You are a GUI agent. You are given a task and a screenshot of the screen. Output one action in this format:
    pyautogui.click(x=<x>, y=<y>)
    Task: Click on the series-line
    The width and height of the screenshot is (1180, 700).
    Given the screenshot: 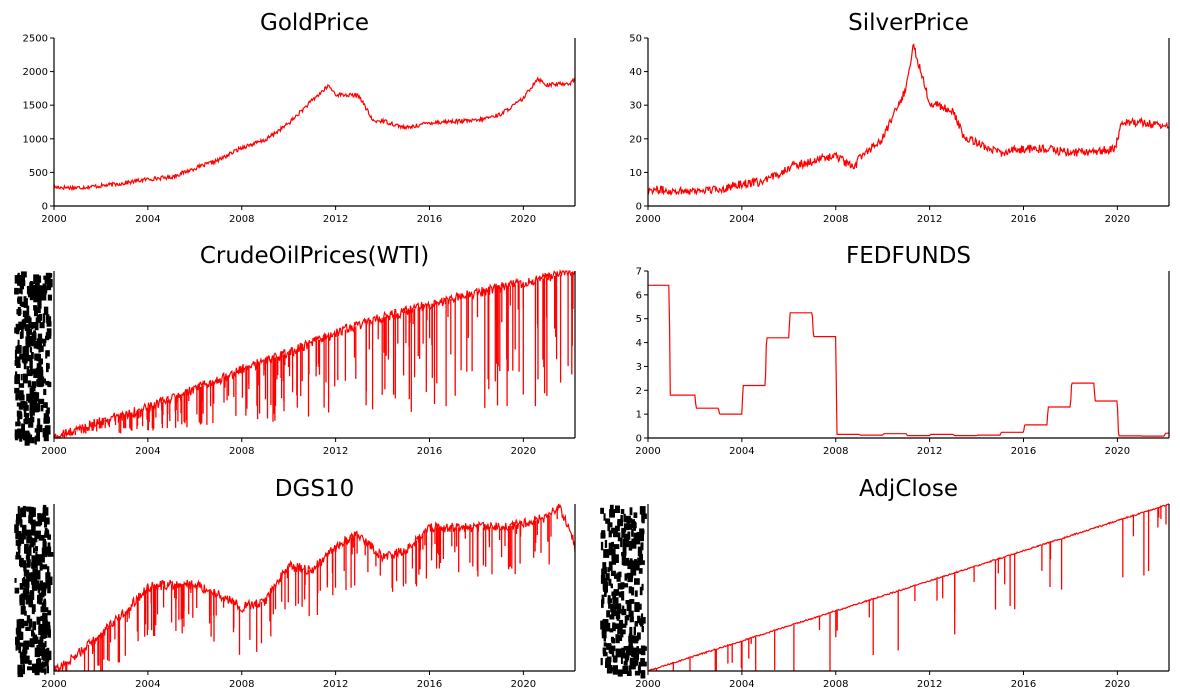 What is the action you would take?
    pyautogui.click(x=314, y=588)
    